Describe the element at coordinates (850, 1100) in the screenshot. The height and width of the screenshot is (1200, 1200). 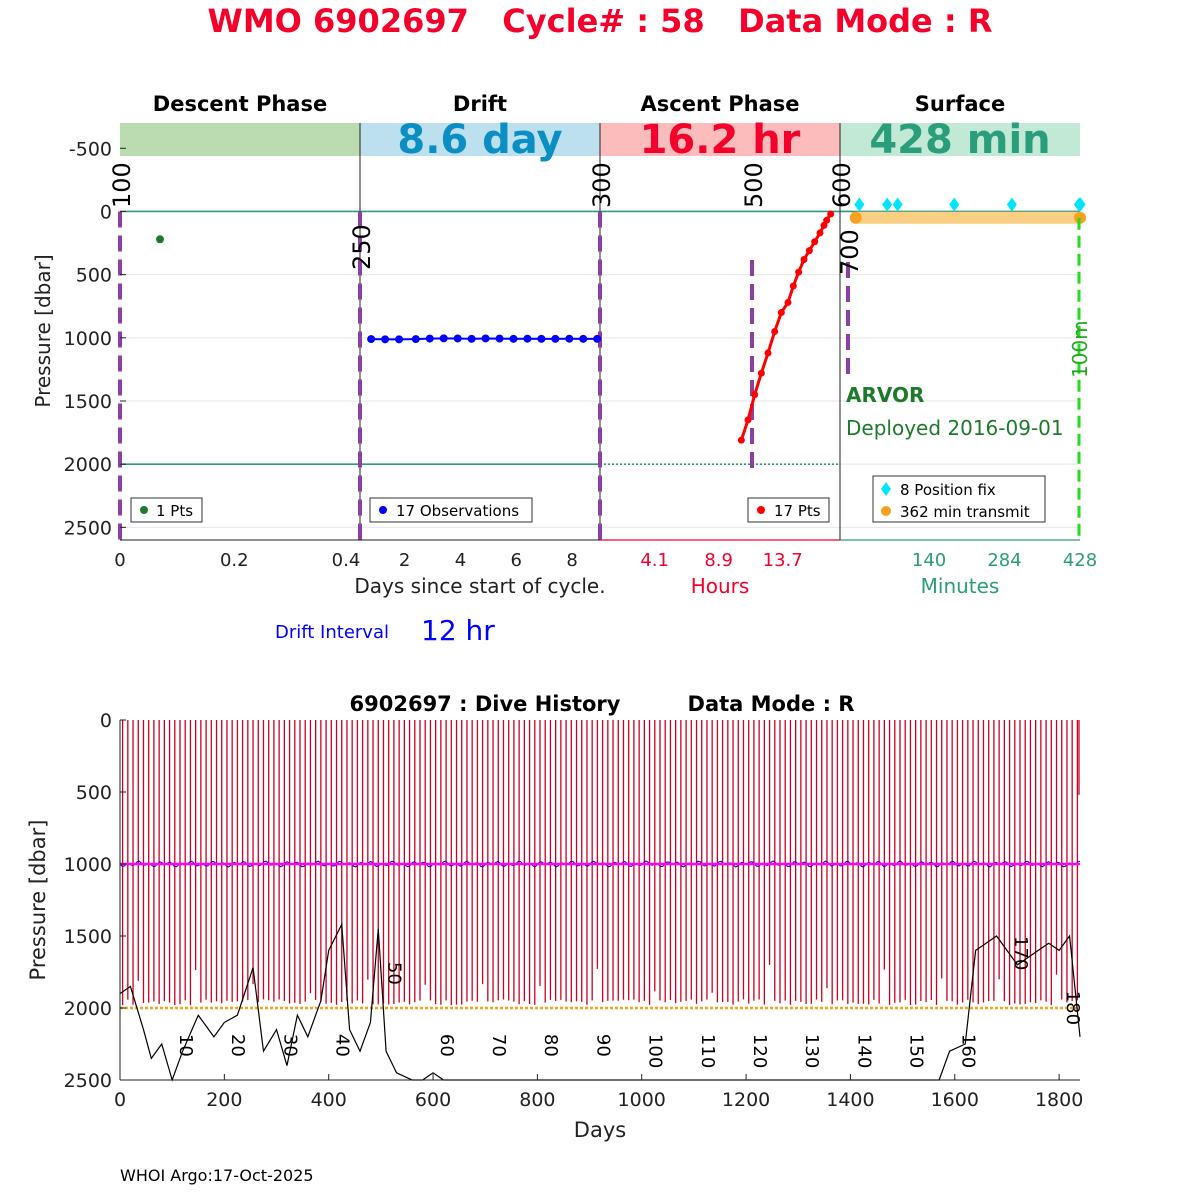
I see `history-x-tick-label: 1400` at that location.